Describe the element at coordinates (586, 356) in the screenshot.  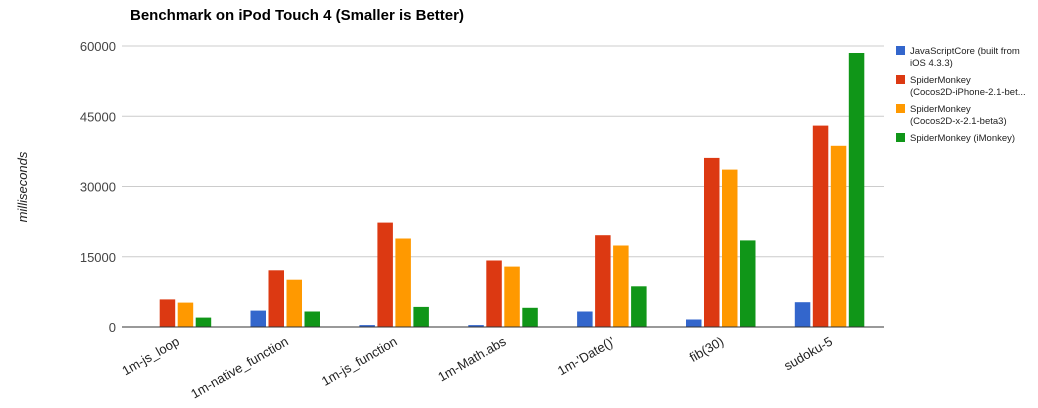
I see `x-tick-label: 1m-'Date()'` at that location.